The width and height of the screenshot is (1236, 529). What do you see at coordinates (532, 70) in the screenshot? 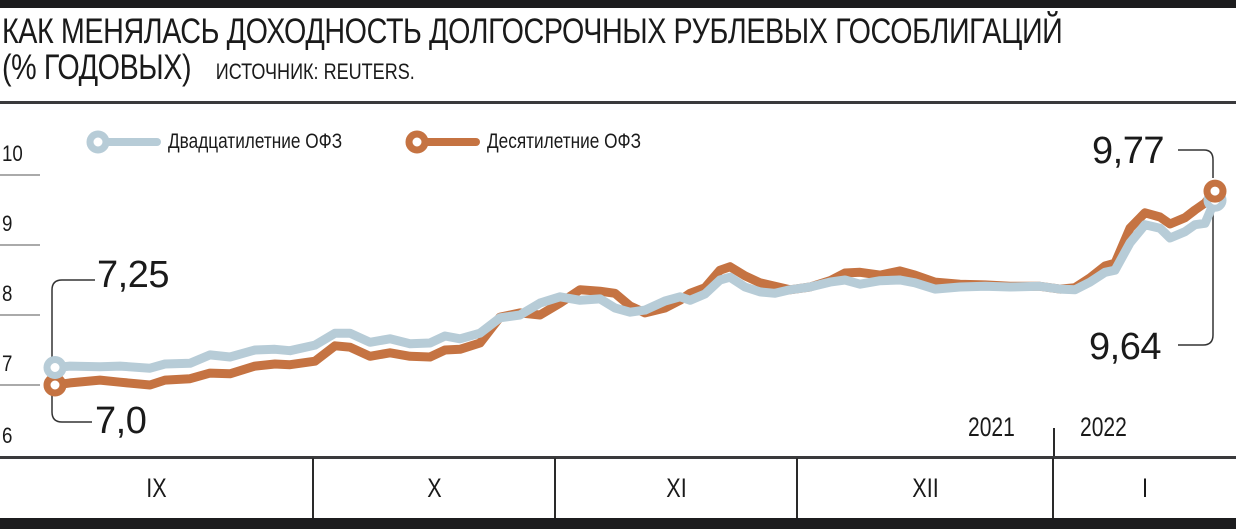
I see `title-line-2: (% ГОДОВЫХ) ИСТОЧНИК: REUTERS.` at bounding box center [532, 70].